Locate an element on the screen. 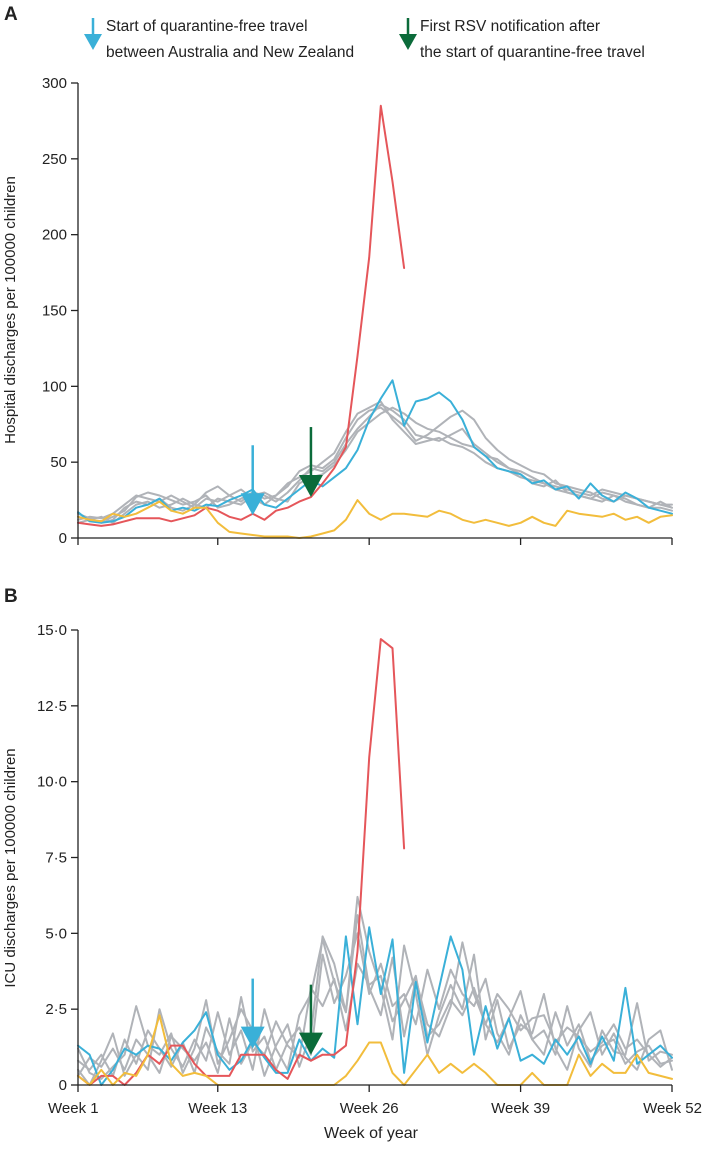  legend-blue-label-line1: Start of quarantine-free travel is located at coordinates (207, 26).